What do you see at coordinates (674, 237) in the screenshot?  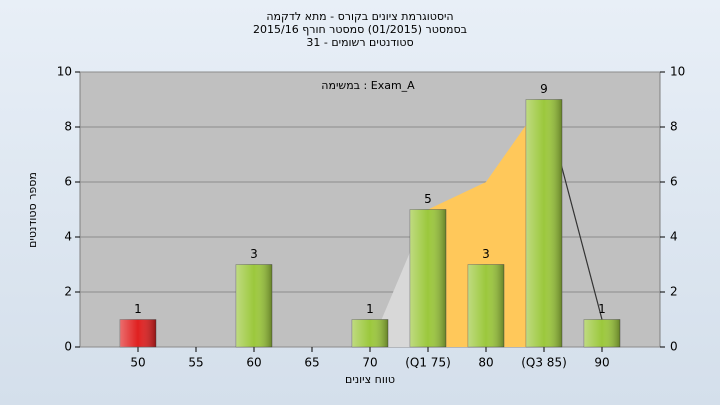 I see `y2-tick-label: 4` at bounding box center [674, 237].